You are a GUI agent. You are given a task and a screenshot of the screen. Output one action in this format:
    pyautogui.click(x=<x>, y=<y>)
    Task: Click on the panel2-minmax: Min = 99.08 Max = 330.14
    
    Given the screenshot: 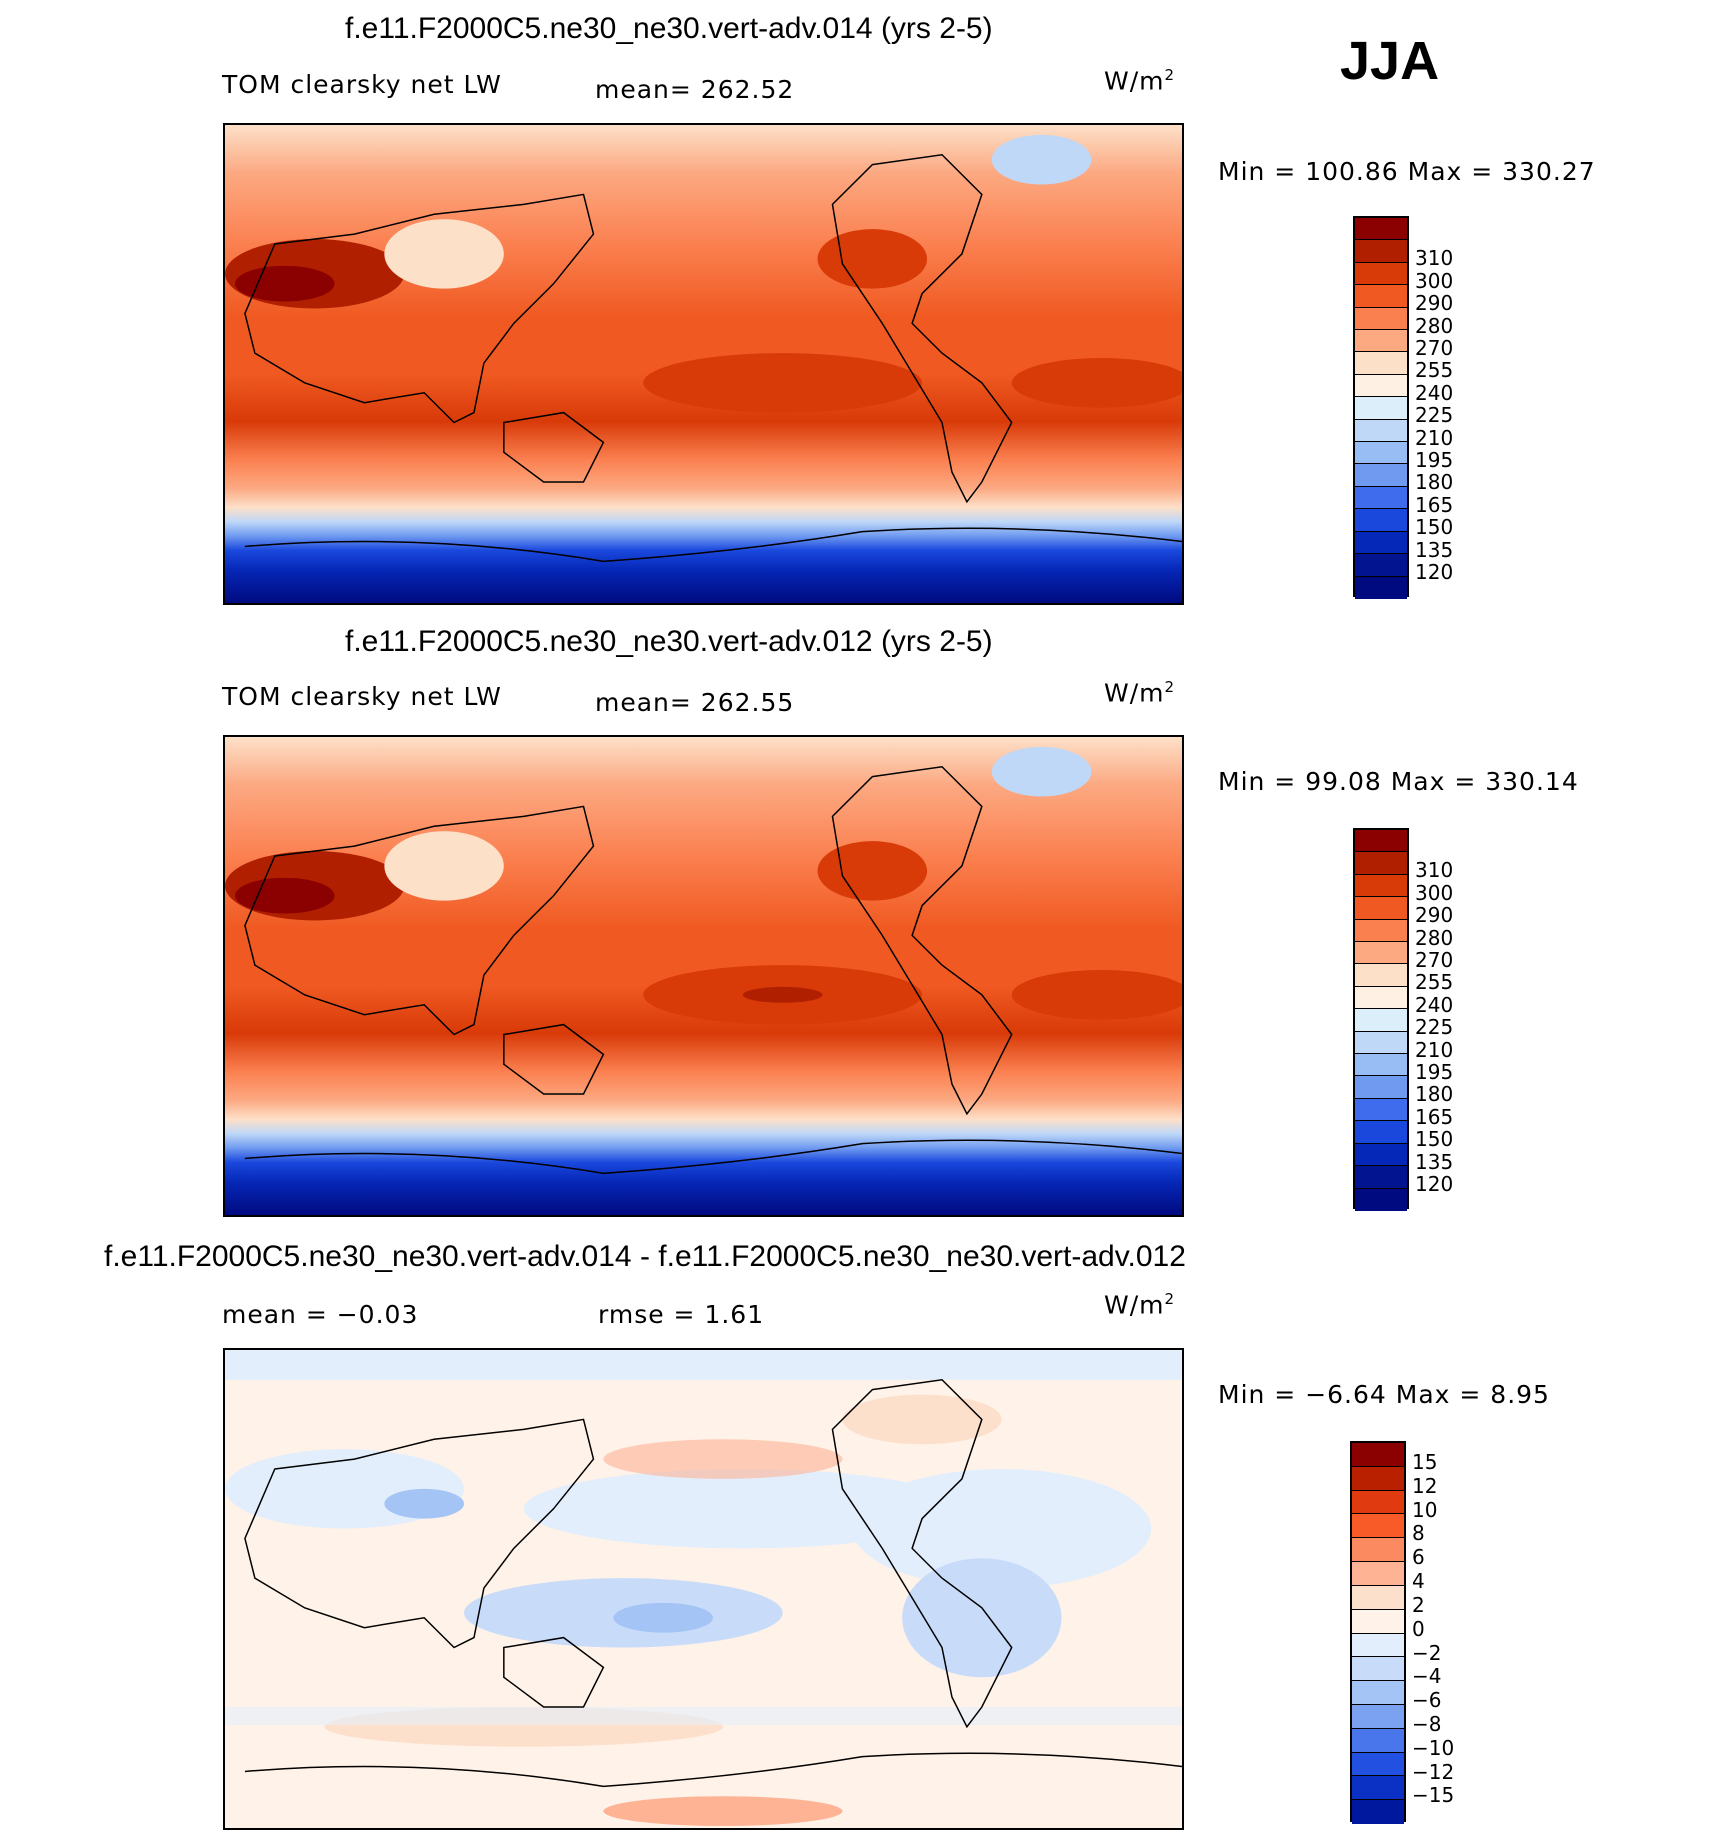 What is the action you would take?
    pyautogui.click(x=1398, y=781)
    